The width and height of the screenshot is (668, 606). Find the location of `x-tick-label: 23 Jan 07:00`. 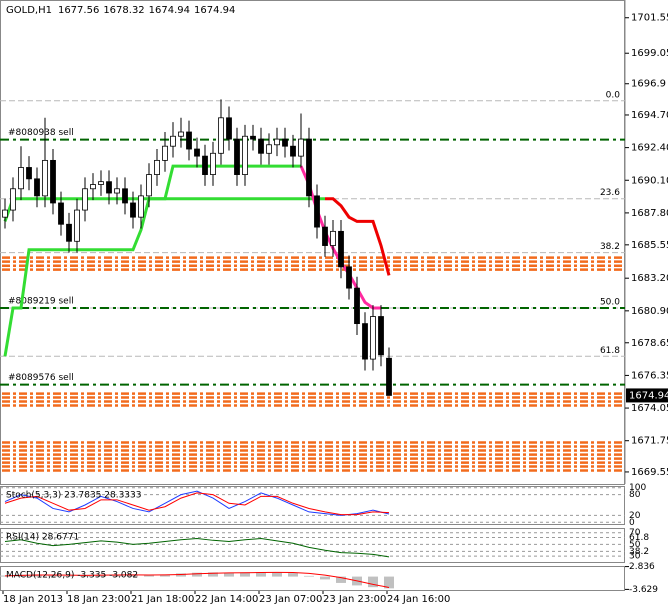

x-tick-label: 23 Jan 07:00 is located at coordinates (290, 599).